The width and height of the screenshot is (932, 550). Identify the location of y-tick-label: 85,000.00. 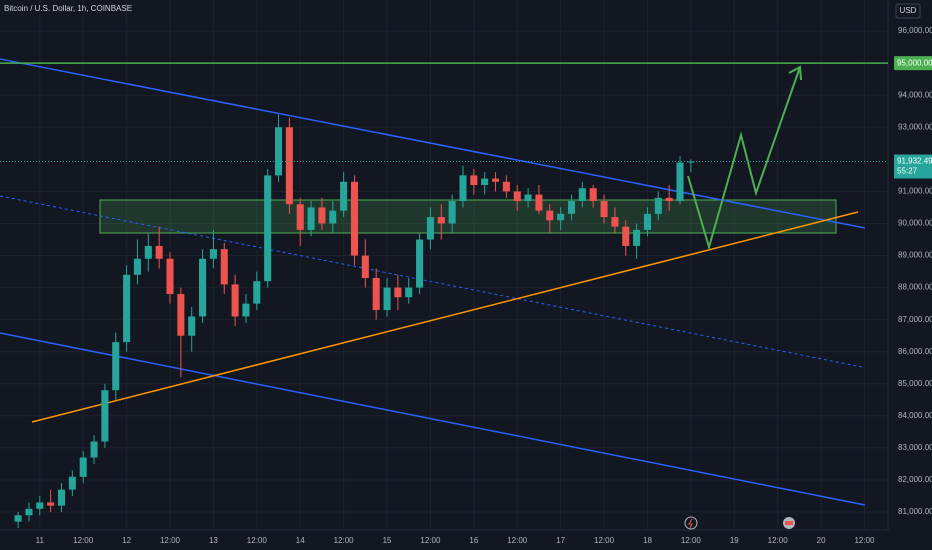
(915, 383).